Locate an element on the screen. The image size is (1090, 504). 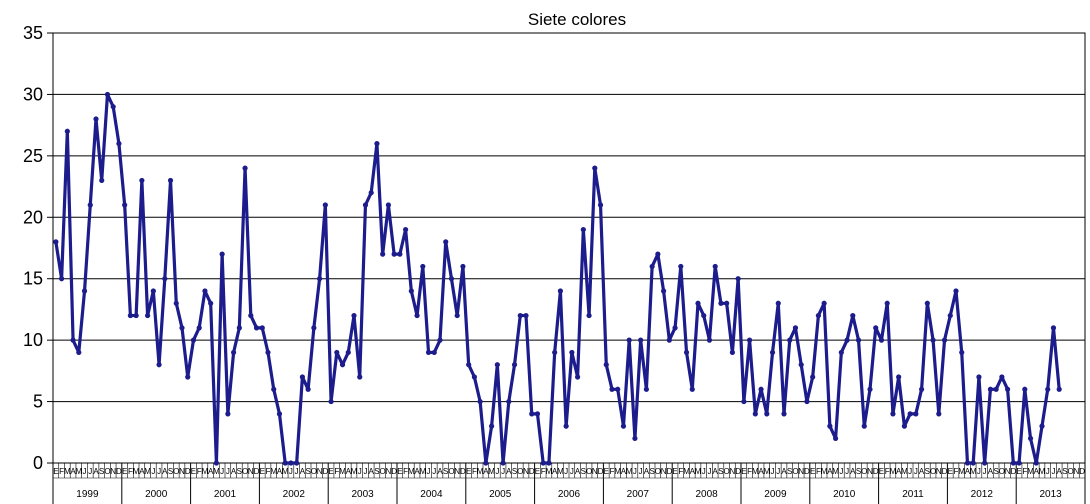
year-label-2003: 2003 is located at coordinates (362, 494).